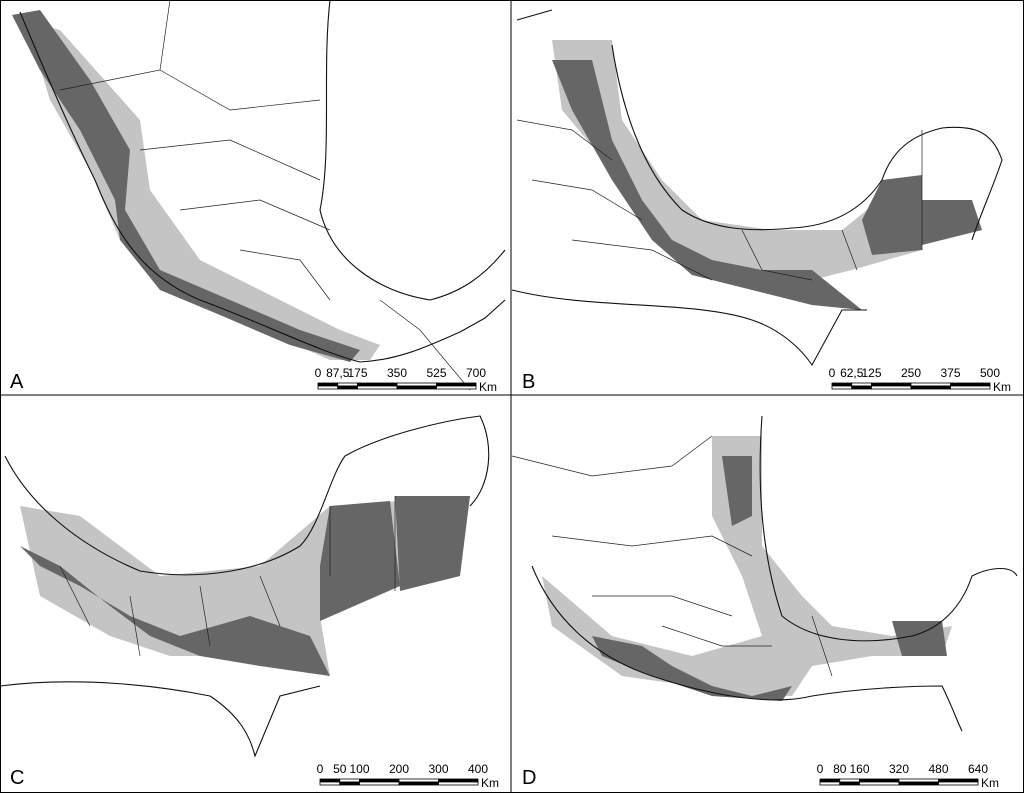 The width and height of the screenshot is (1024, 793). Describe the element at coordinates (852, 373) in the screenshot. I see `scale-tick-label: 62,5` at that location.